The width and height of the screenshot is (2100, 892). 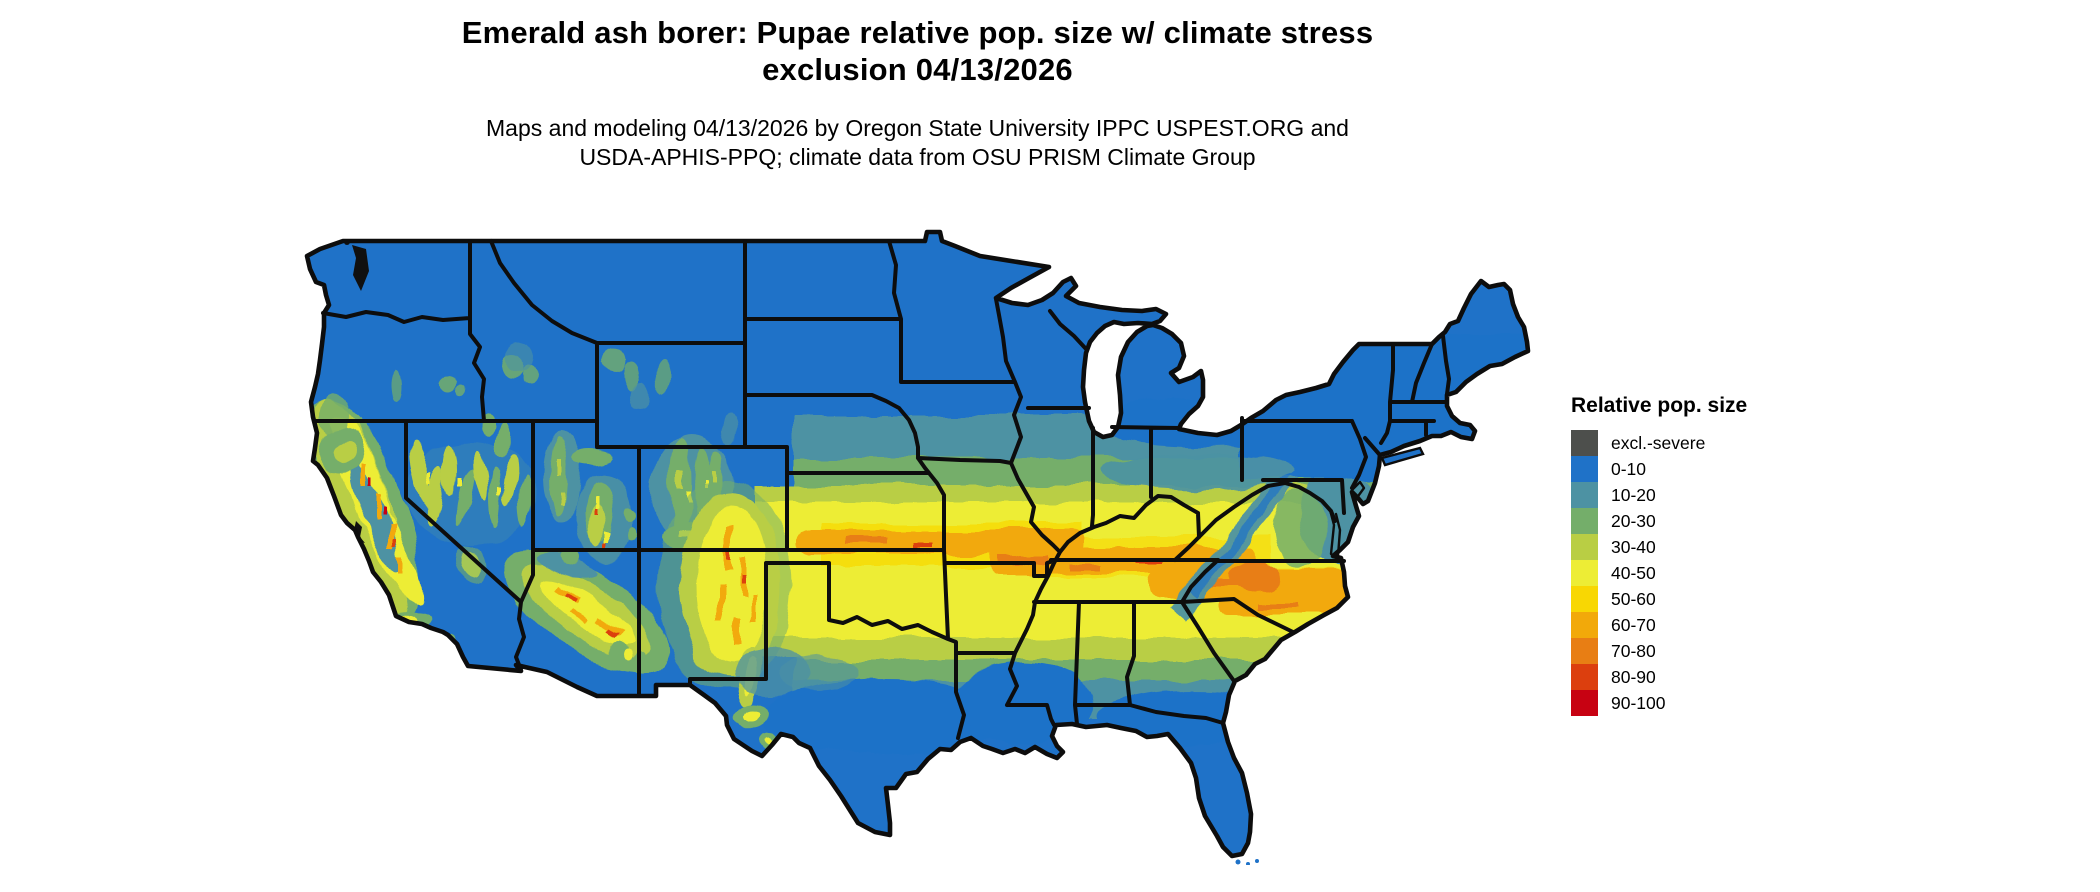 I want to click on legend-label: 30-40, so click(x=1633, y=547).